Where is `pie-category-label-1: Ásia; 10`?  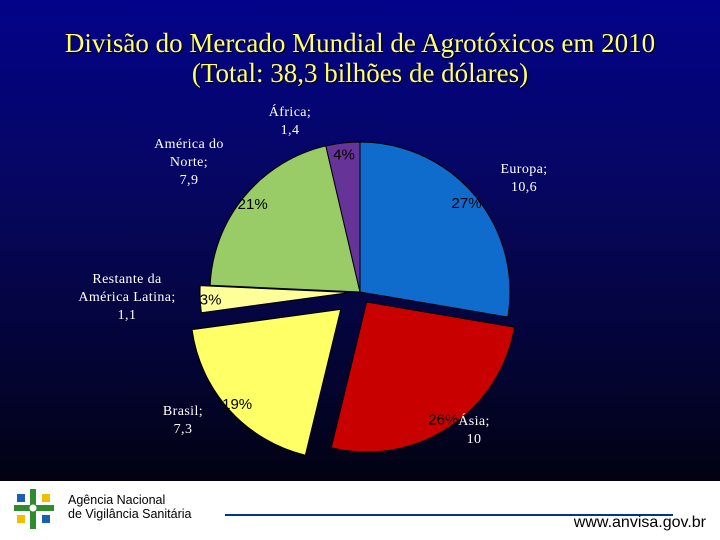
pie-category-label-1: Ásia; 10 is located at coordinates (474, 429).